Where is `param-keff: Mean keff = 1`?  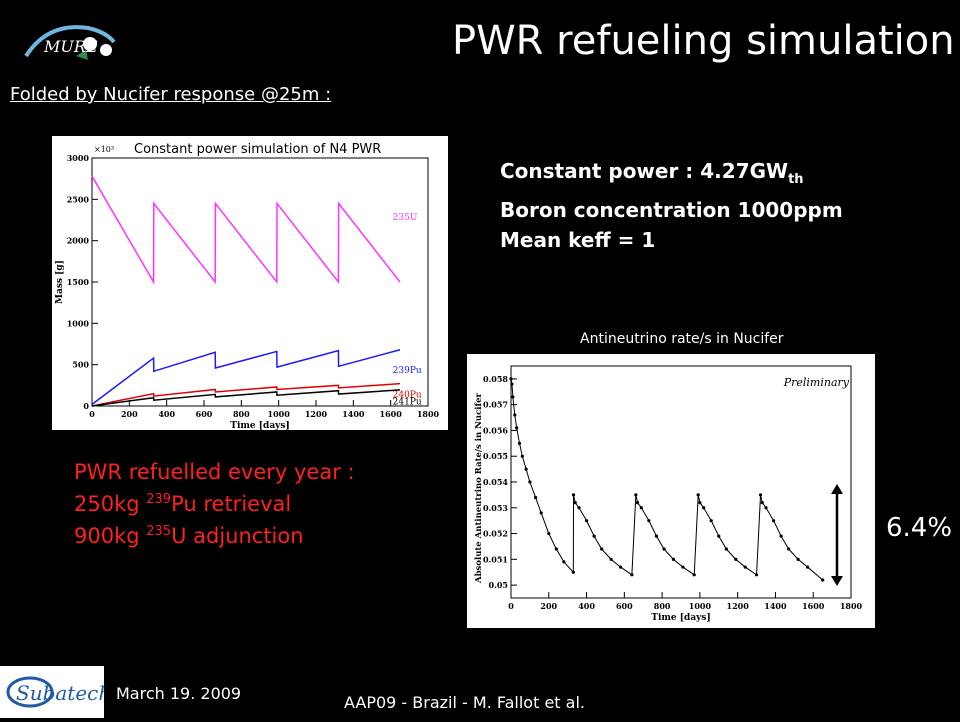
param-keff: Mean keff = 1 is located at coordinates (578, 240).